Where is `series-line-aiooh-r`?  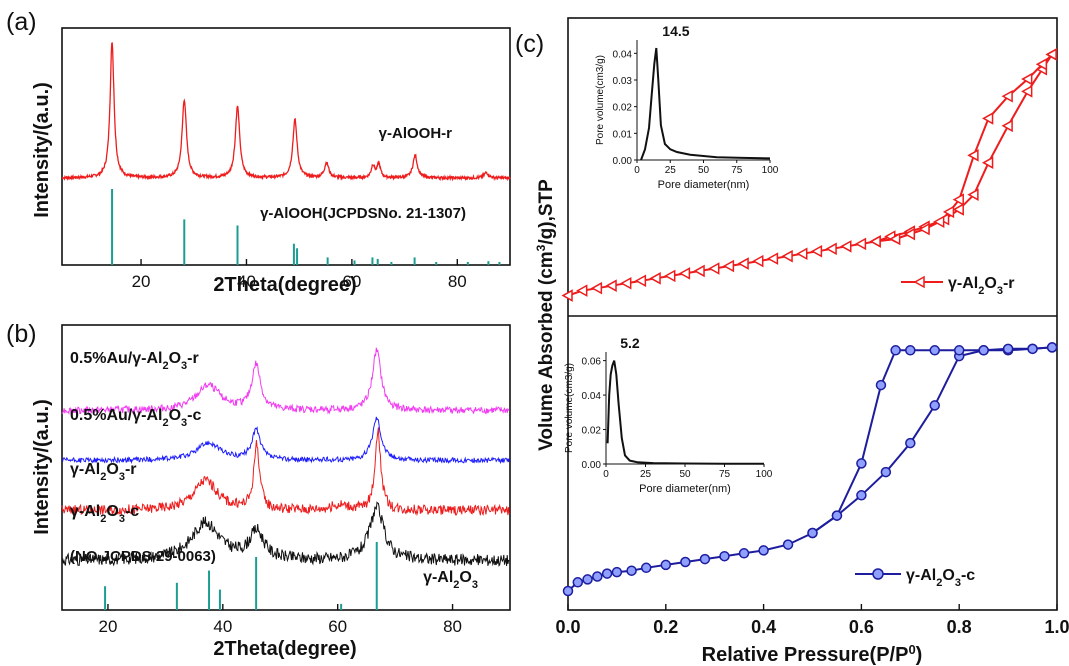 series-line-aiooh-r is located at coordinates (286, 112).